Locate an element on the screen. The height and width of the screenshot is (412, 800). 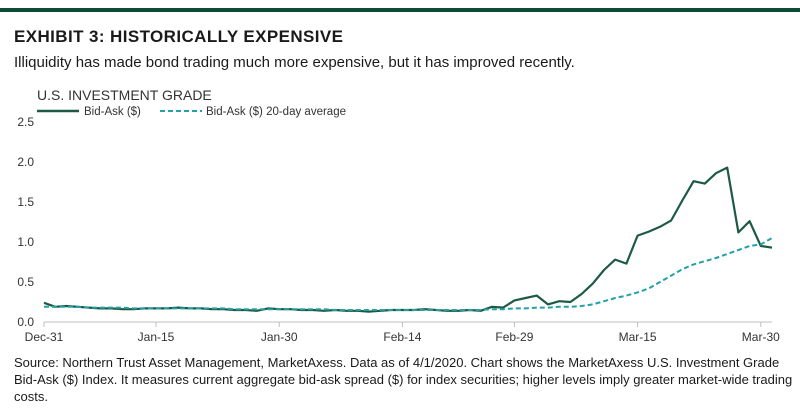
legend-label-dashed: Bid-Ask ($) 20-day average is located at coordinates (276, 112).